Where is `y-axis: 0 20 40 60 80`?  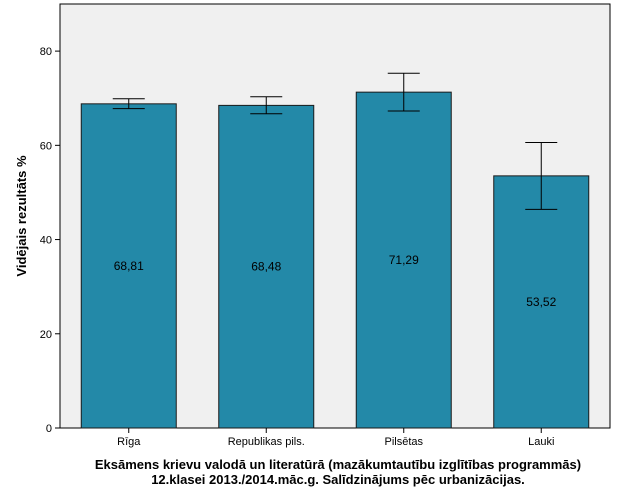
y-axis: 0 20 40 60 80 is located at coordinates (50, 240).